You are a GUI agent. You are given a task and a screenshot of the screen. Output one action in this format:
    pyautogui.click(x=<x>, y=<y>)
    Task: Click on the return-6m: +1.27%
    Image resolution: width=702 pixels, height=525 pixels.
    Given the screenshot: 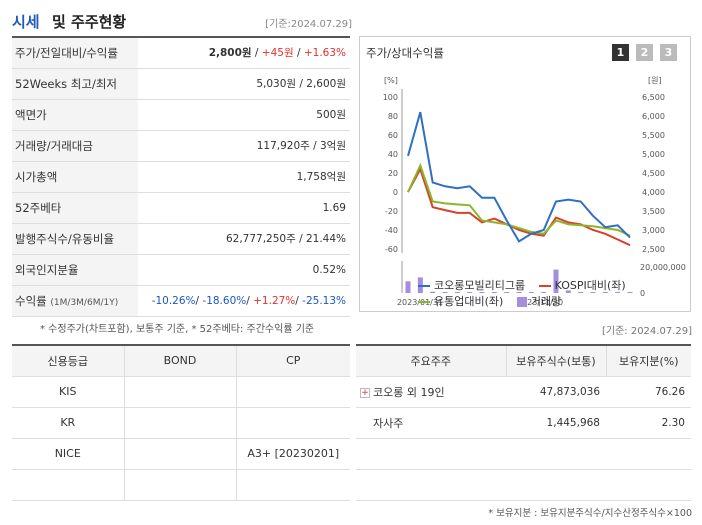 What is the action you would take?
    pyautogui.click(x=274, y=301)
    